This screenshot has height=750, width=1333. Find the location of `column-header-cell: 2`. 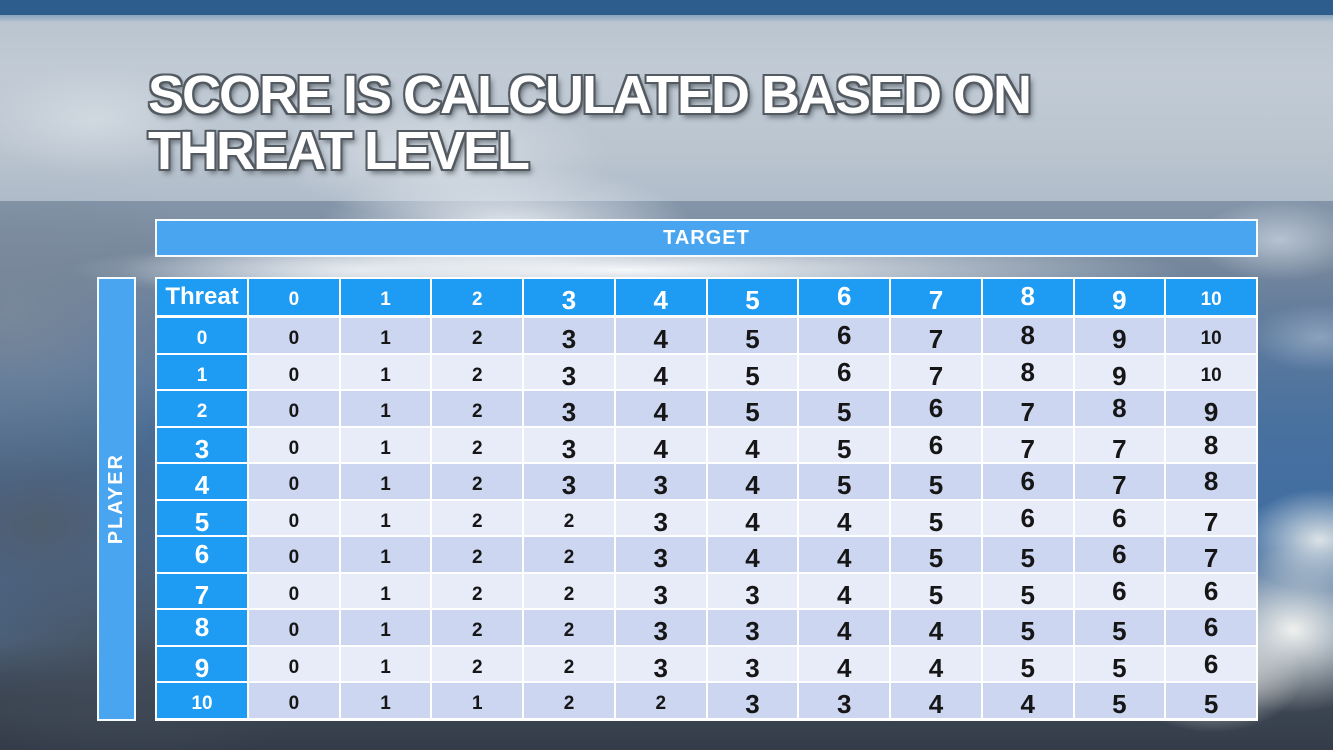

column-header-cell: 2 is located at coordinates (477, 297).